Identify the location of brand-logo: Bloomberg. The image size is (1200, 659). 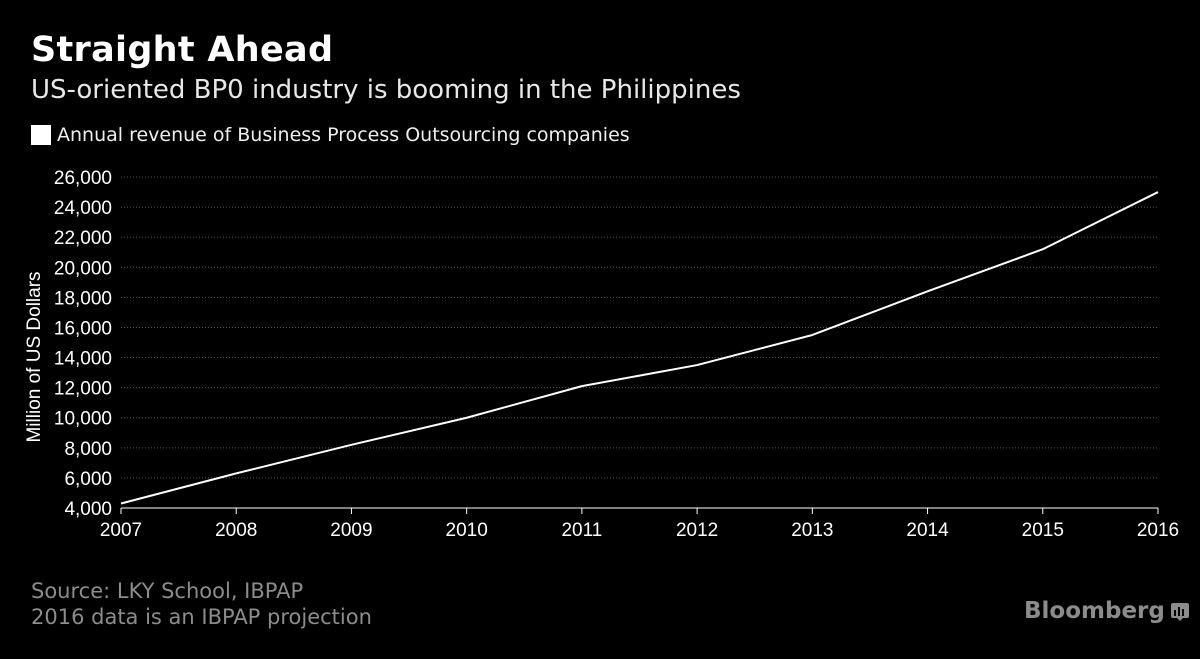
(1106, 611).